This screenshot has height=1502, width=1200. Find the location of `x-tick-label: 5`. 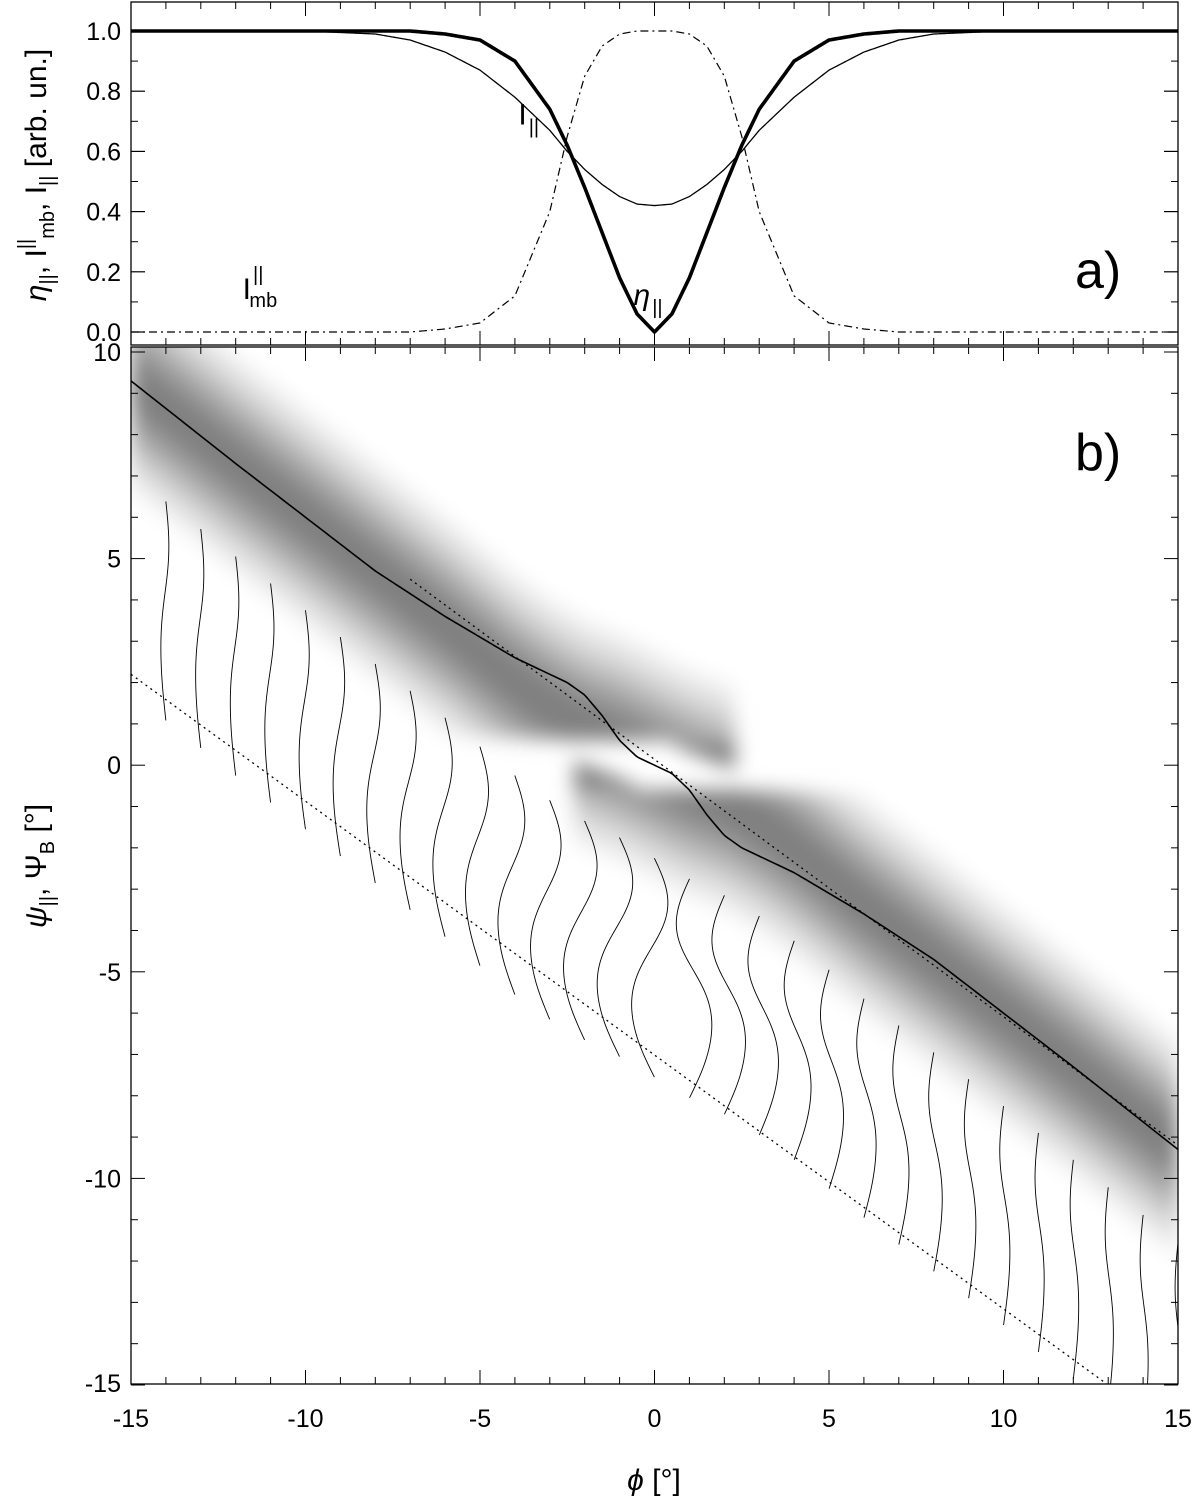

x-tick-label: 5 is located at coordinates (829, 1419).